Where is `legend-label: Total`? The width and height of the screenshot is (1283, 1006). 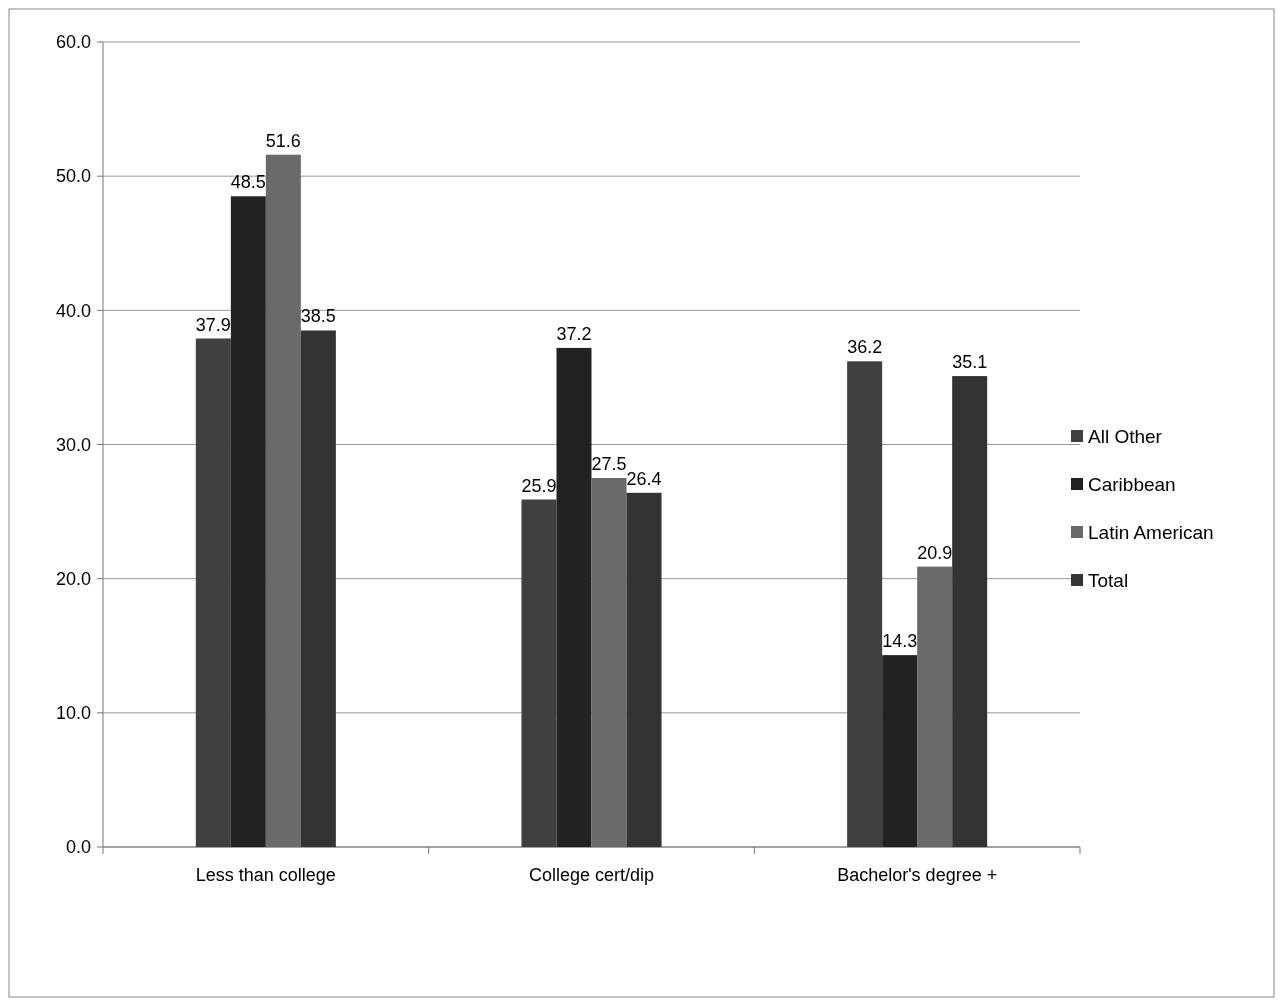 legend-label: Total is located at coordinates (1108, 580).